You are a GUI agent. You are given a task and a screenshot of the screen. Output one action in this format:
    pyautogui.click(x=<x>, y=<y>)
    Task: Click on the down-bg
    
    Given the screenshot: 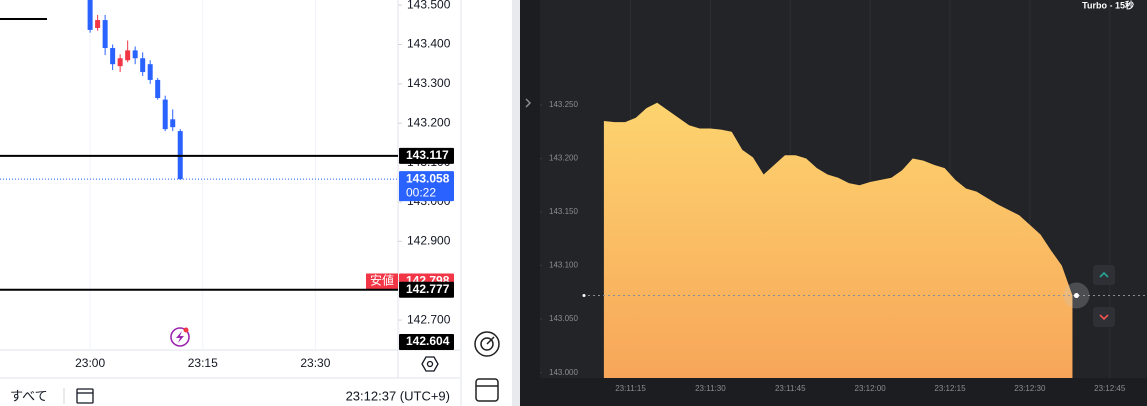 What is the action you would take?
    pyautogui.click(x=1104, y=317)
    